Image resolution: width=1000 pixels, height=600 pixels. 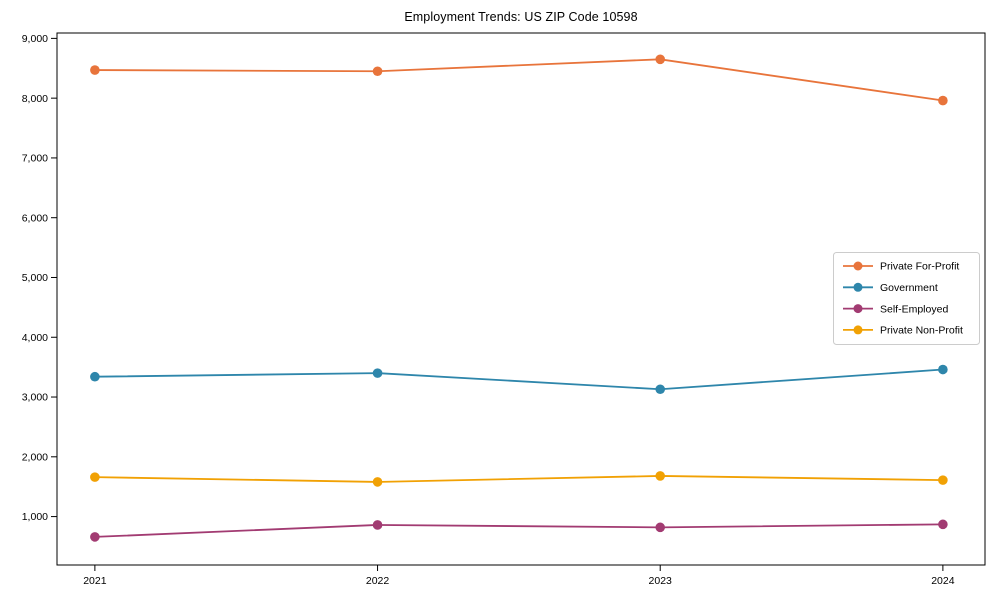 What do you see at coordinates (858, 287) in the screenshot?
I see `legend-marker-government` at bounding box center [858, 287].